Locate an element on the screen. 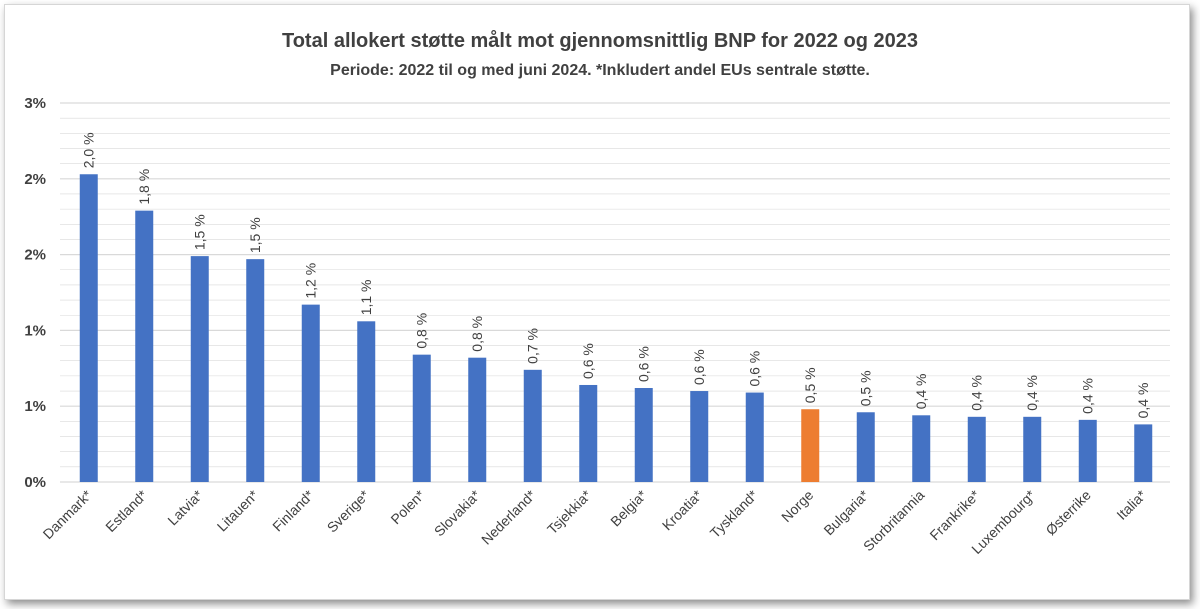 The width and height of the screenshot is (1200, 609). x-tick-label: Estland* is located at coordinates (126, 510).